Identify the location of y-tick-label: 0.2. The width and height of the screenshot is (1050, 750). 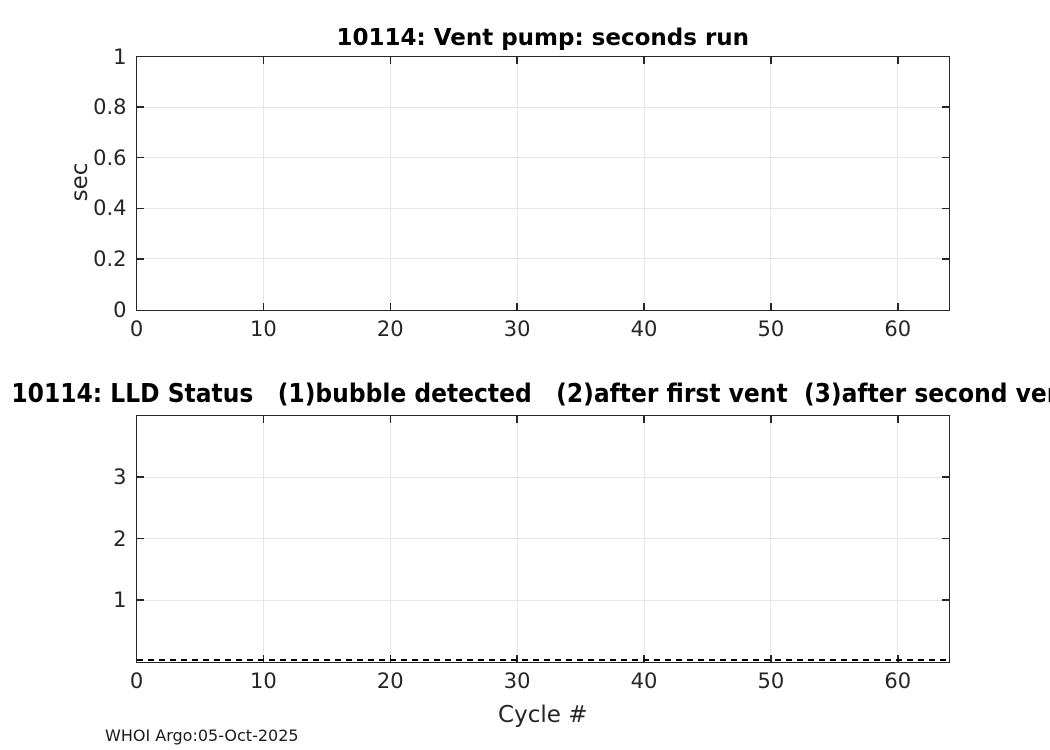
(110, 258).